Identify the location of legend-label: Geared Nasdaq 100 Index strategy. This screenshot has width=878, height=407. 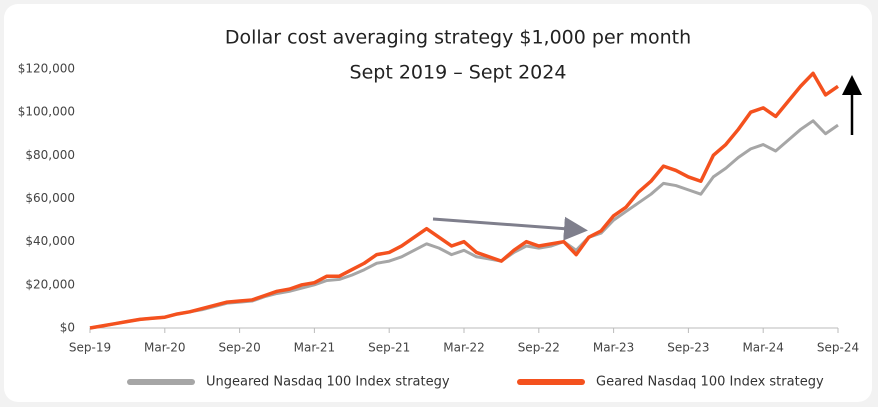
(710, 382).